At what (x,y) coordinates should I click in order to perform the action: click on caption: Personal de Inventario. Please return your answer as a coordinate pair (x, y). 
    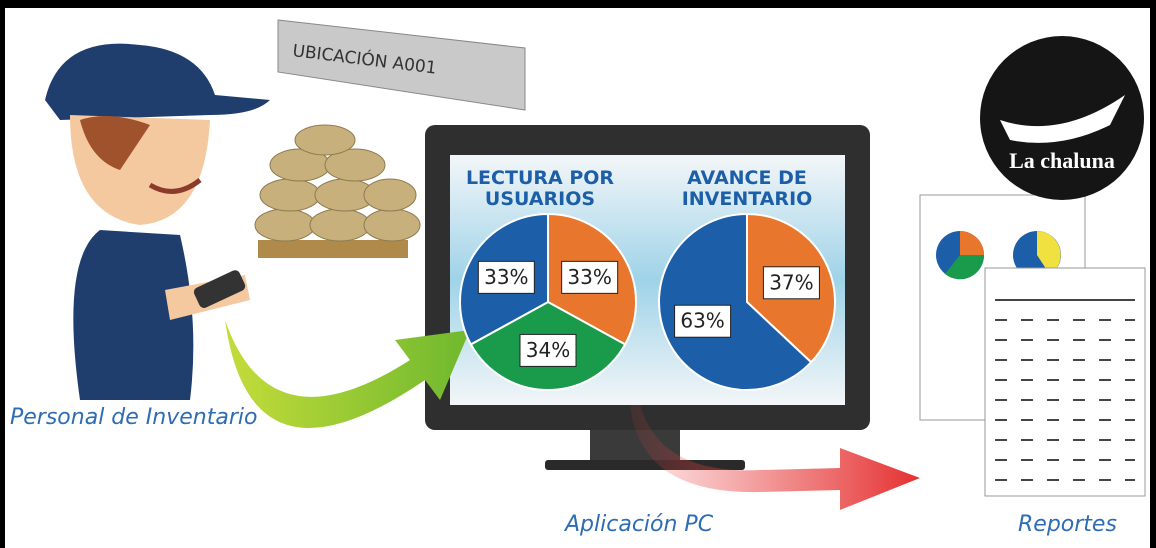
    Looking at the image, I should click on (134, 417).